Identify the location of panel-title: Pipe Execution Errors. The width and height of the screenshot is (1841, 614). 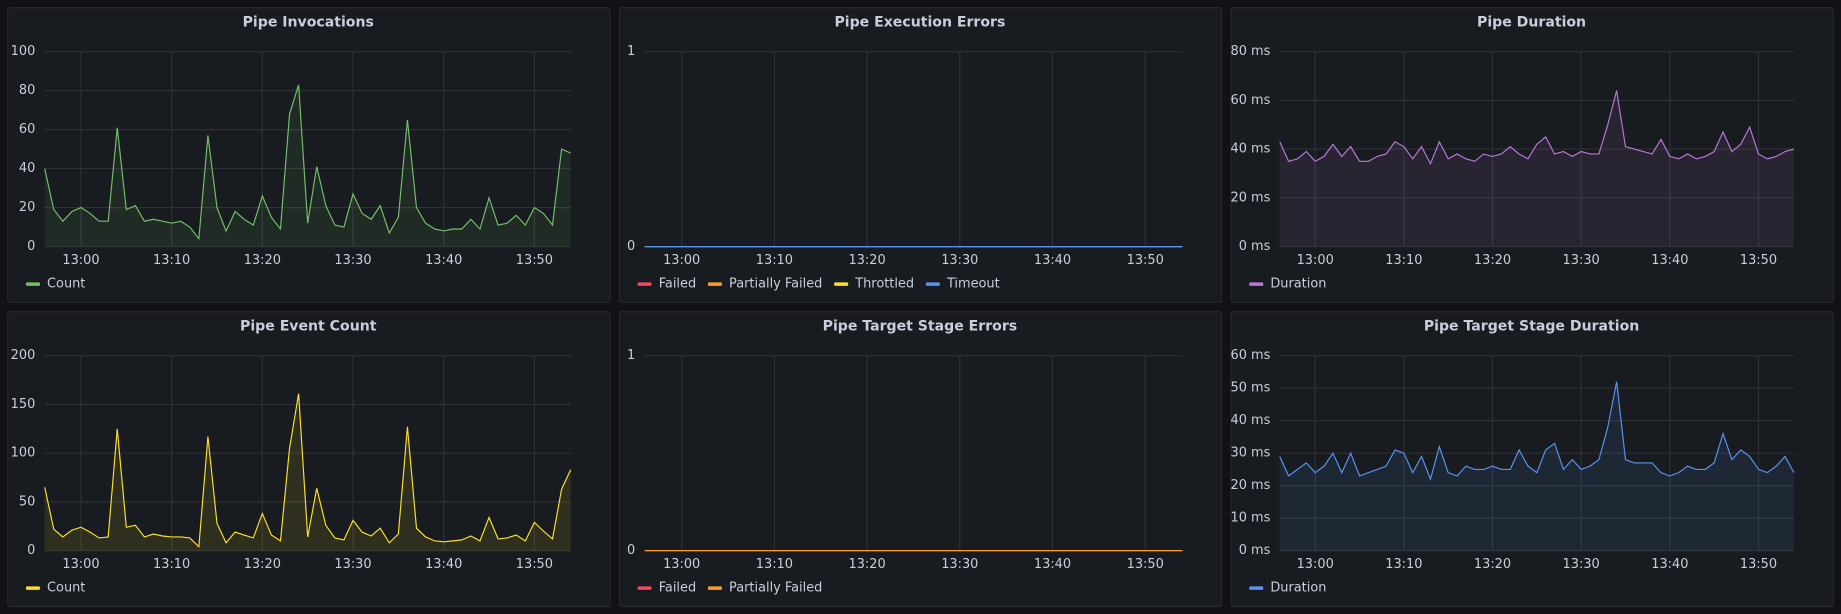
(919, 22).